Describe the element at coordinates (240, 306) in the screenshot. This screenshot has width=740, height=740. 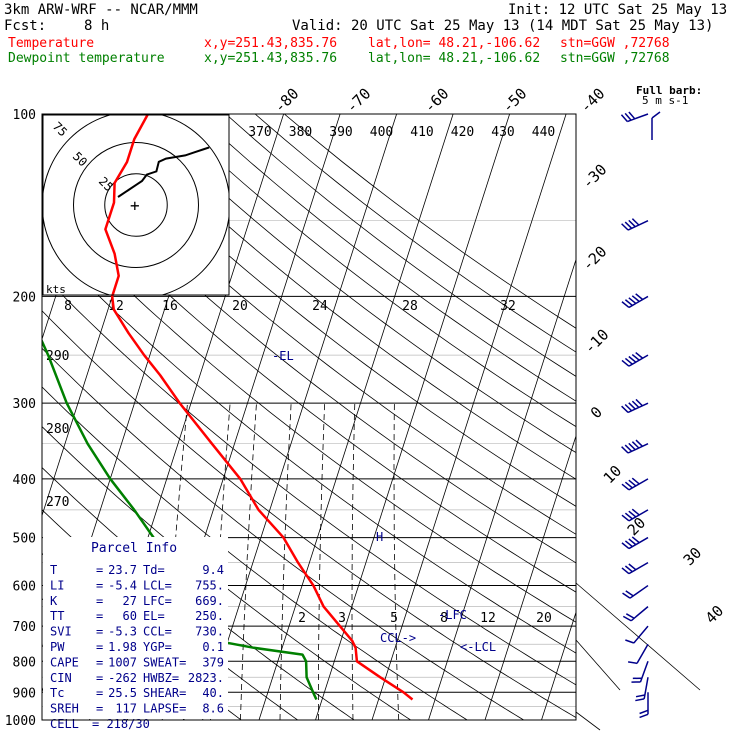
I see `wind-speed-label: 20` at that location.